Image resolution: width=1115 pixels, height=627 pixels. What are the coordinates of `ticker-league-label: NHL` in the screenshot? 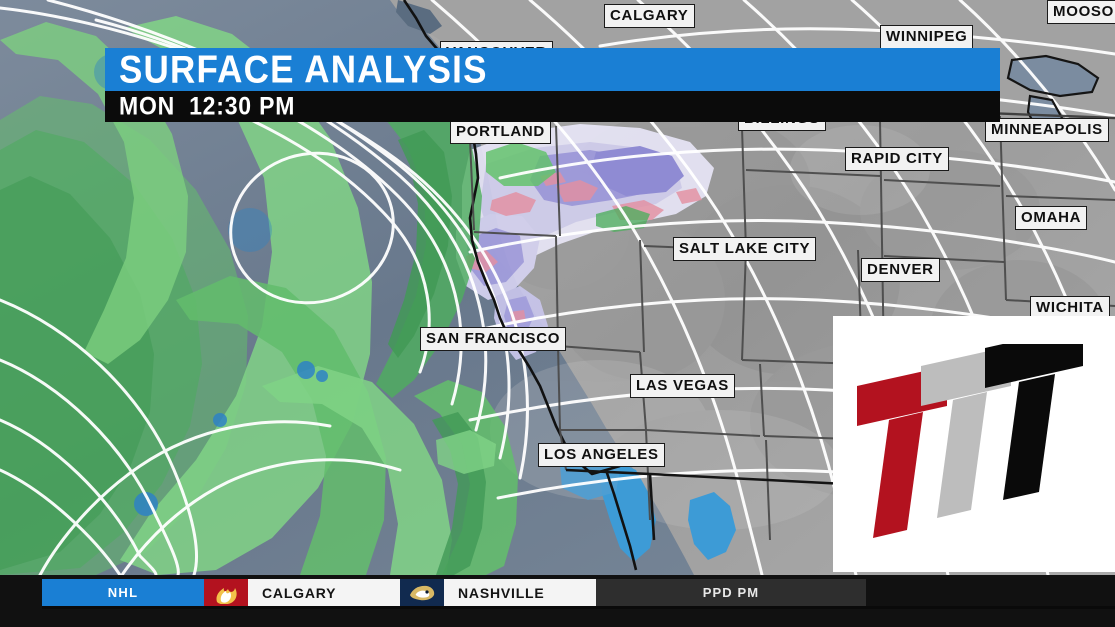 It's located at (123, 592).